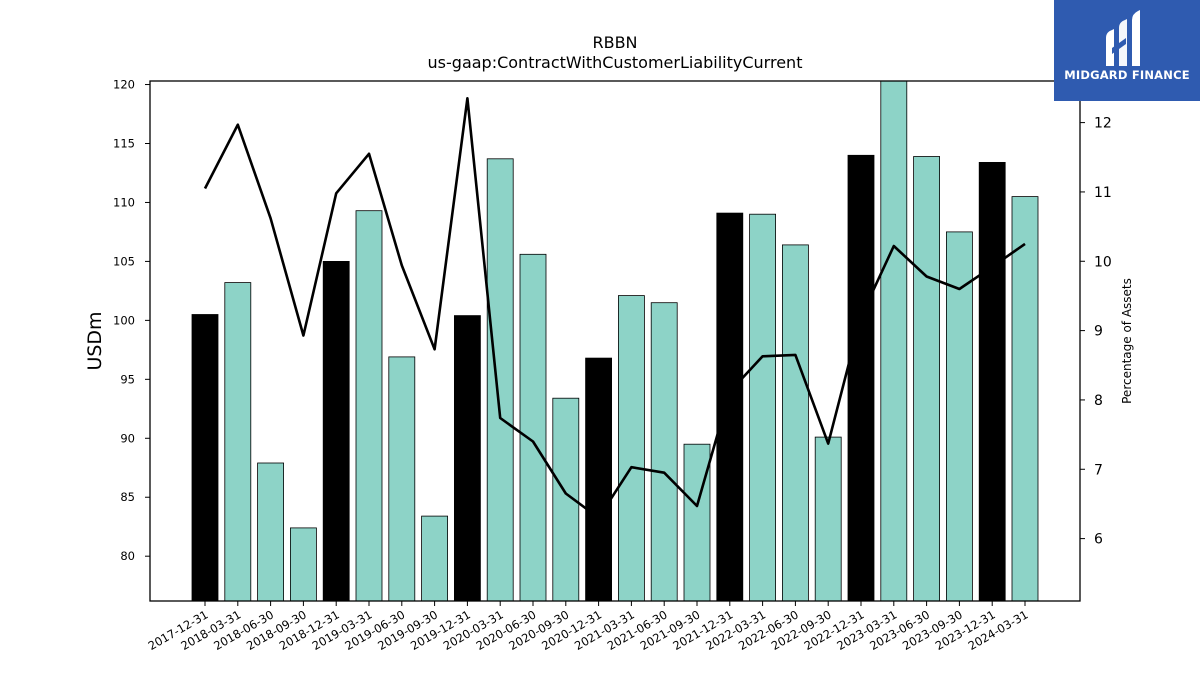  Describe the element at coordinates (1123, 38) in the screenshot. I see `logo-mark-icon` at that location.